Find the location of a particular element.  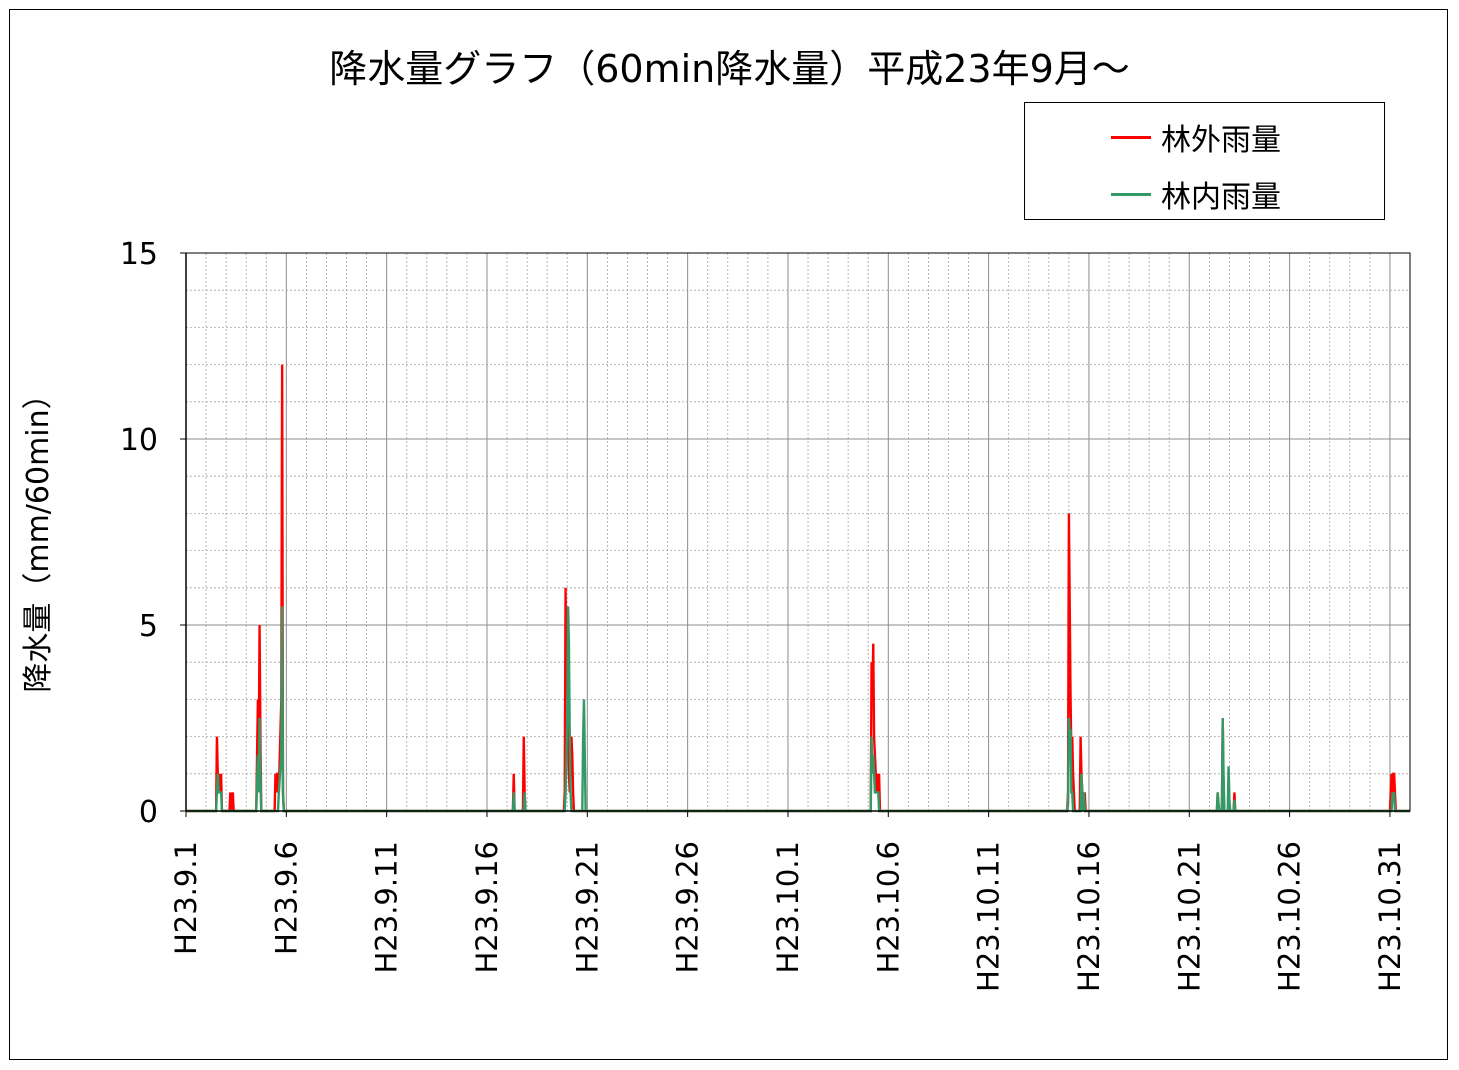

x-tick-label: H23.9.16 is located at coordinates (487, 907).